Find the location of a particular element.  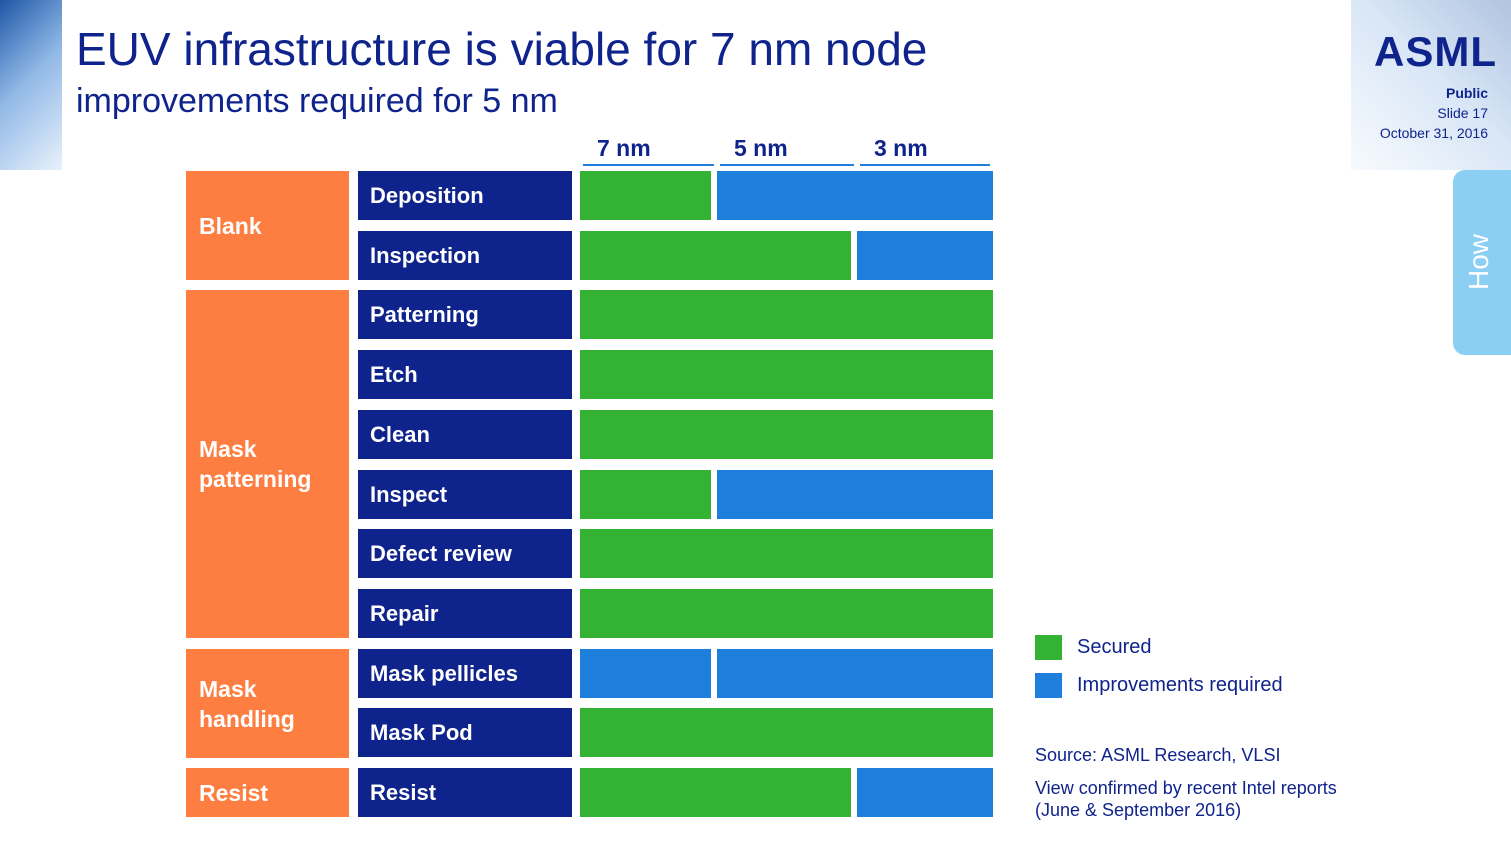

row-label-0: Deposition is located at coordinates (465, 195).